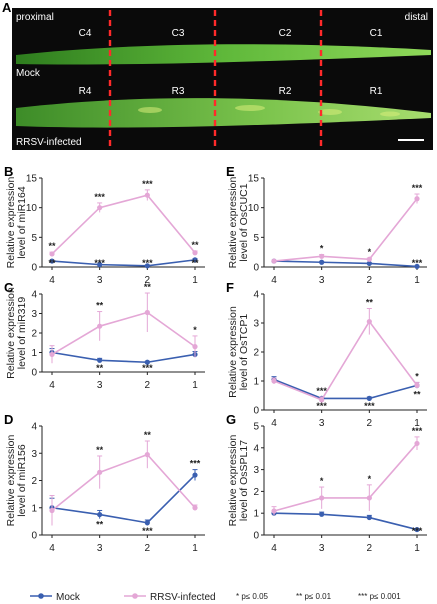  Describe the element at coordinates (230, 287) in the screenshot. I see `panel-f-letter: F` at that location.